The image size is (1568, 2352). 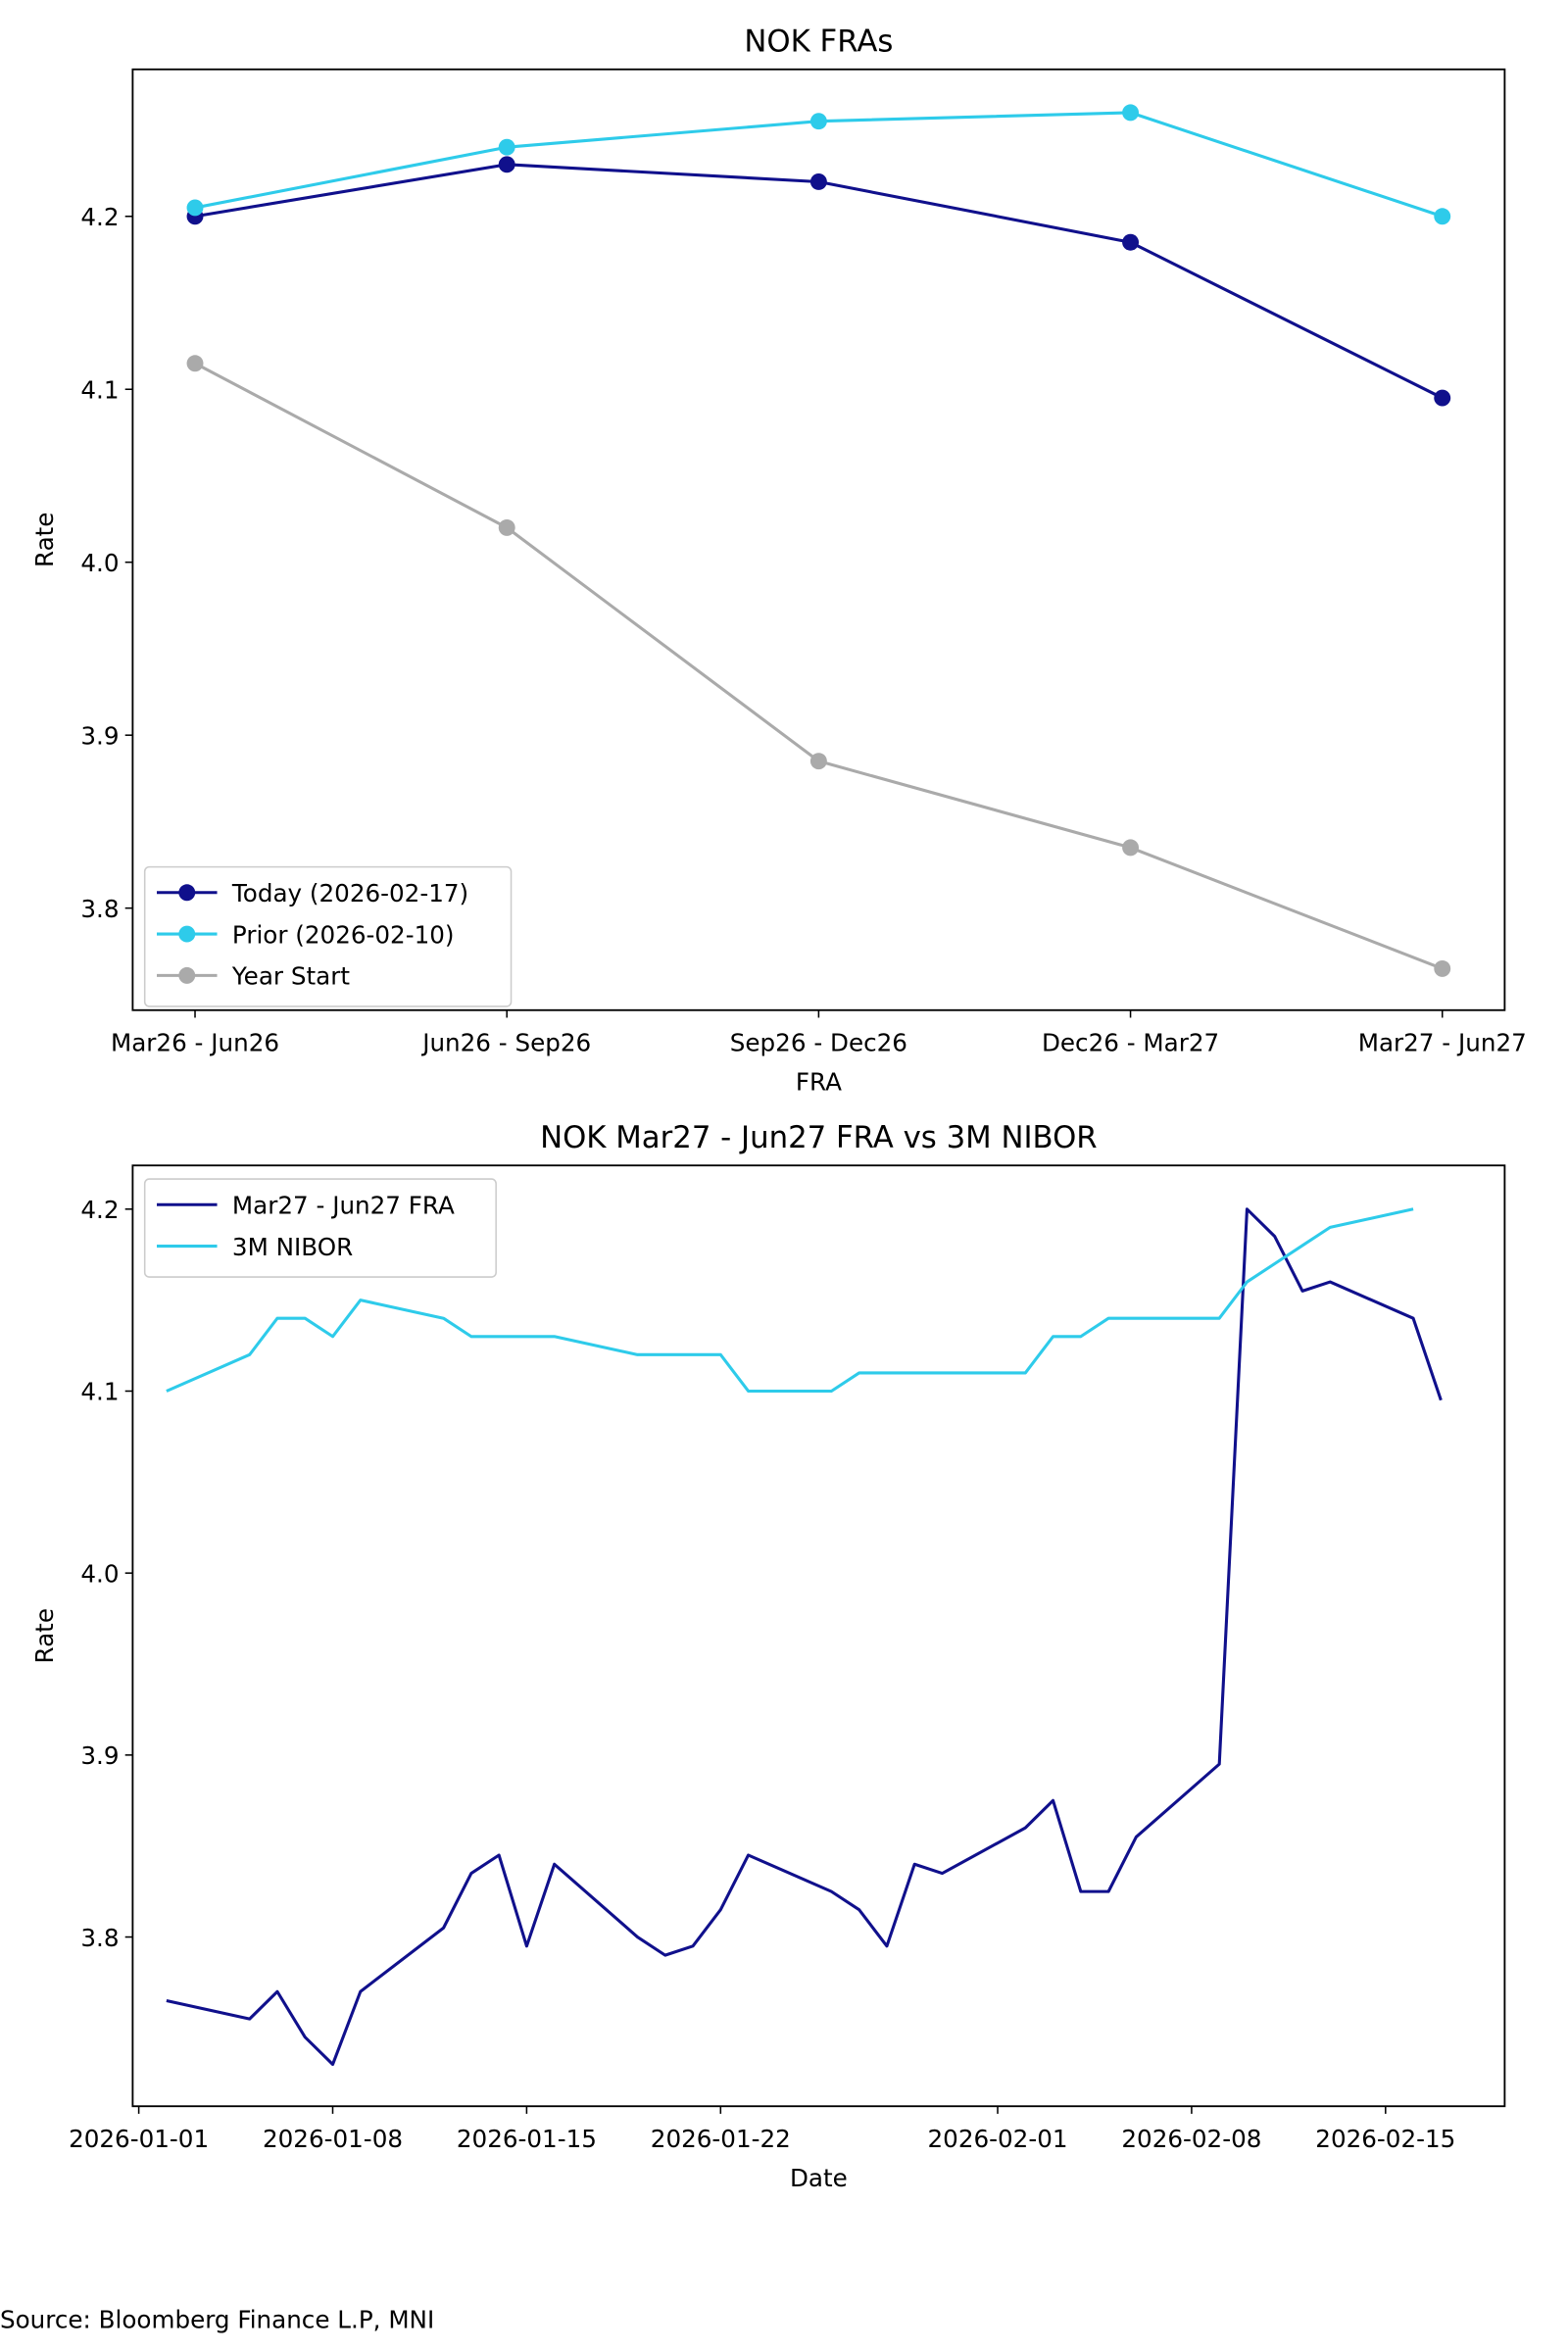 What do you see at coordinates (343, 1205) in the screenshot?
I see `legend-label: Mar27 - Jun27 FRA` at bounding box center [343, 1205].